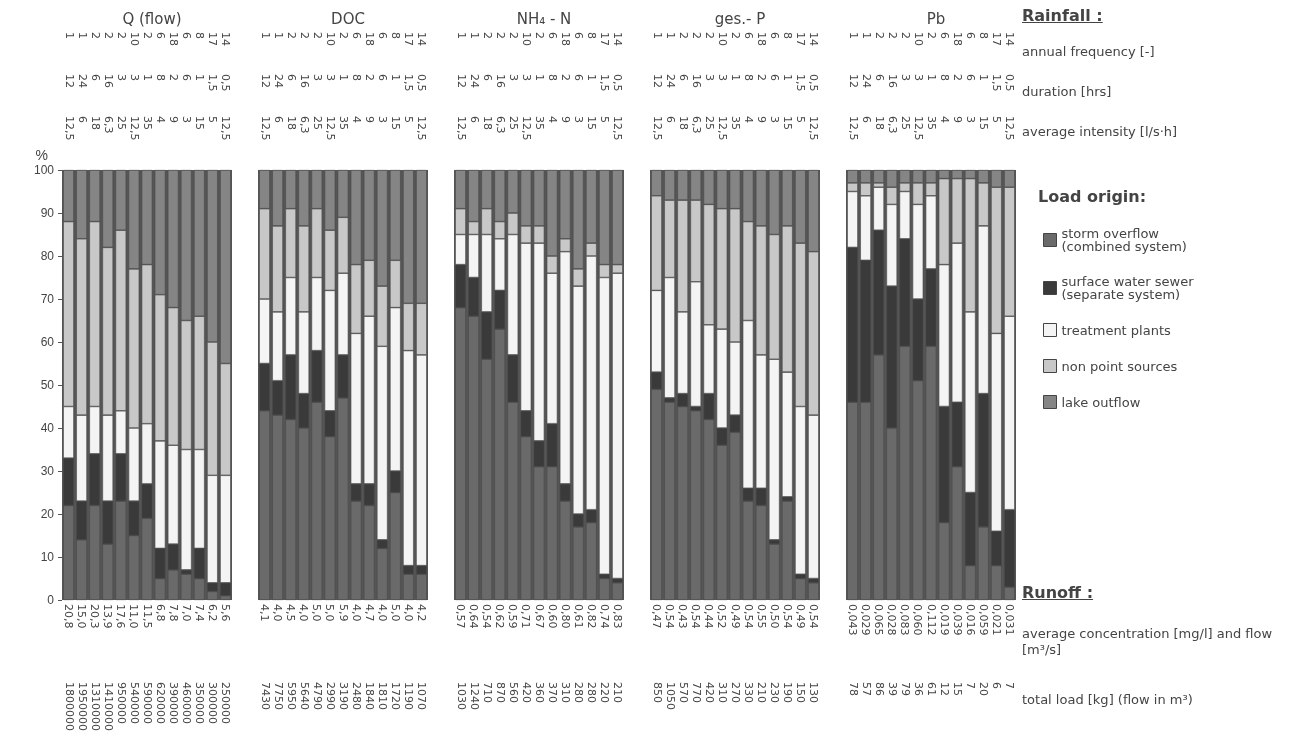 This screenshot has height=750, width=1291. What do you see at coordinates (330, 696) in the screenshot?
I see `text: 2990` at bounding box center [330, 696].